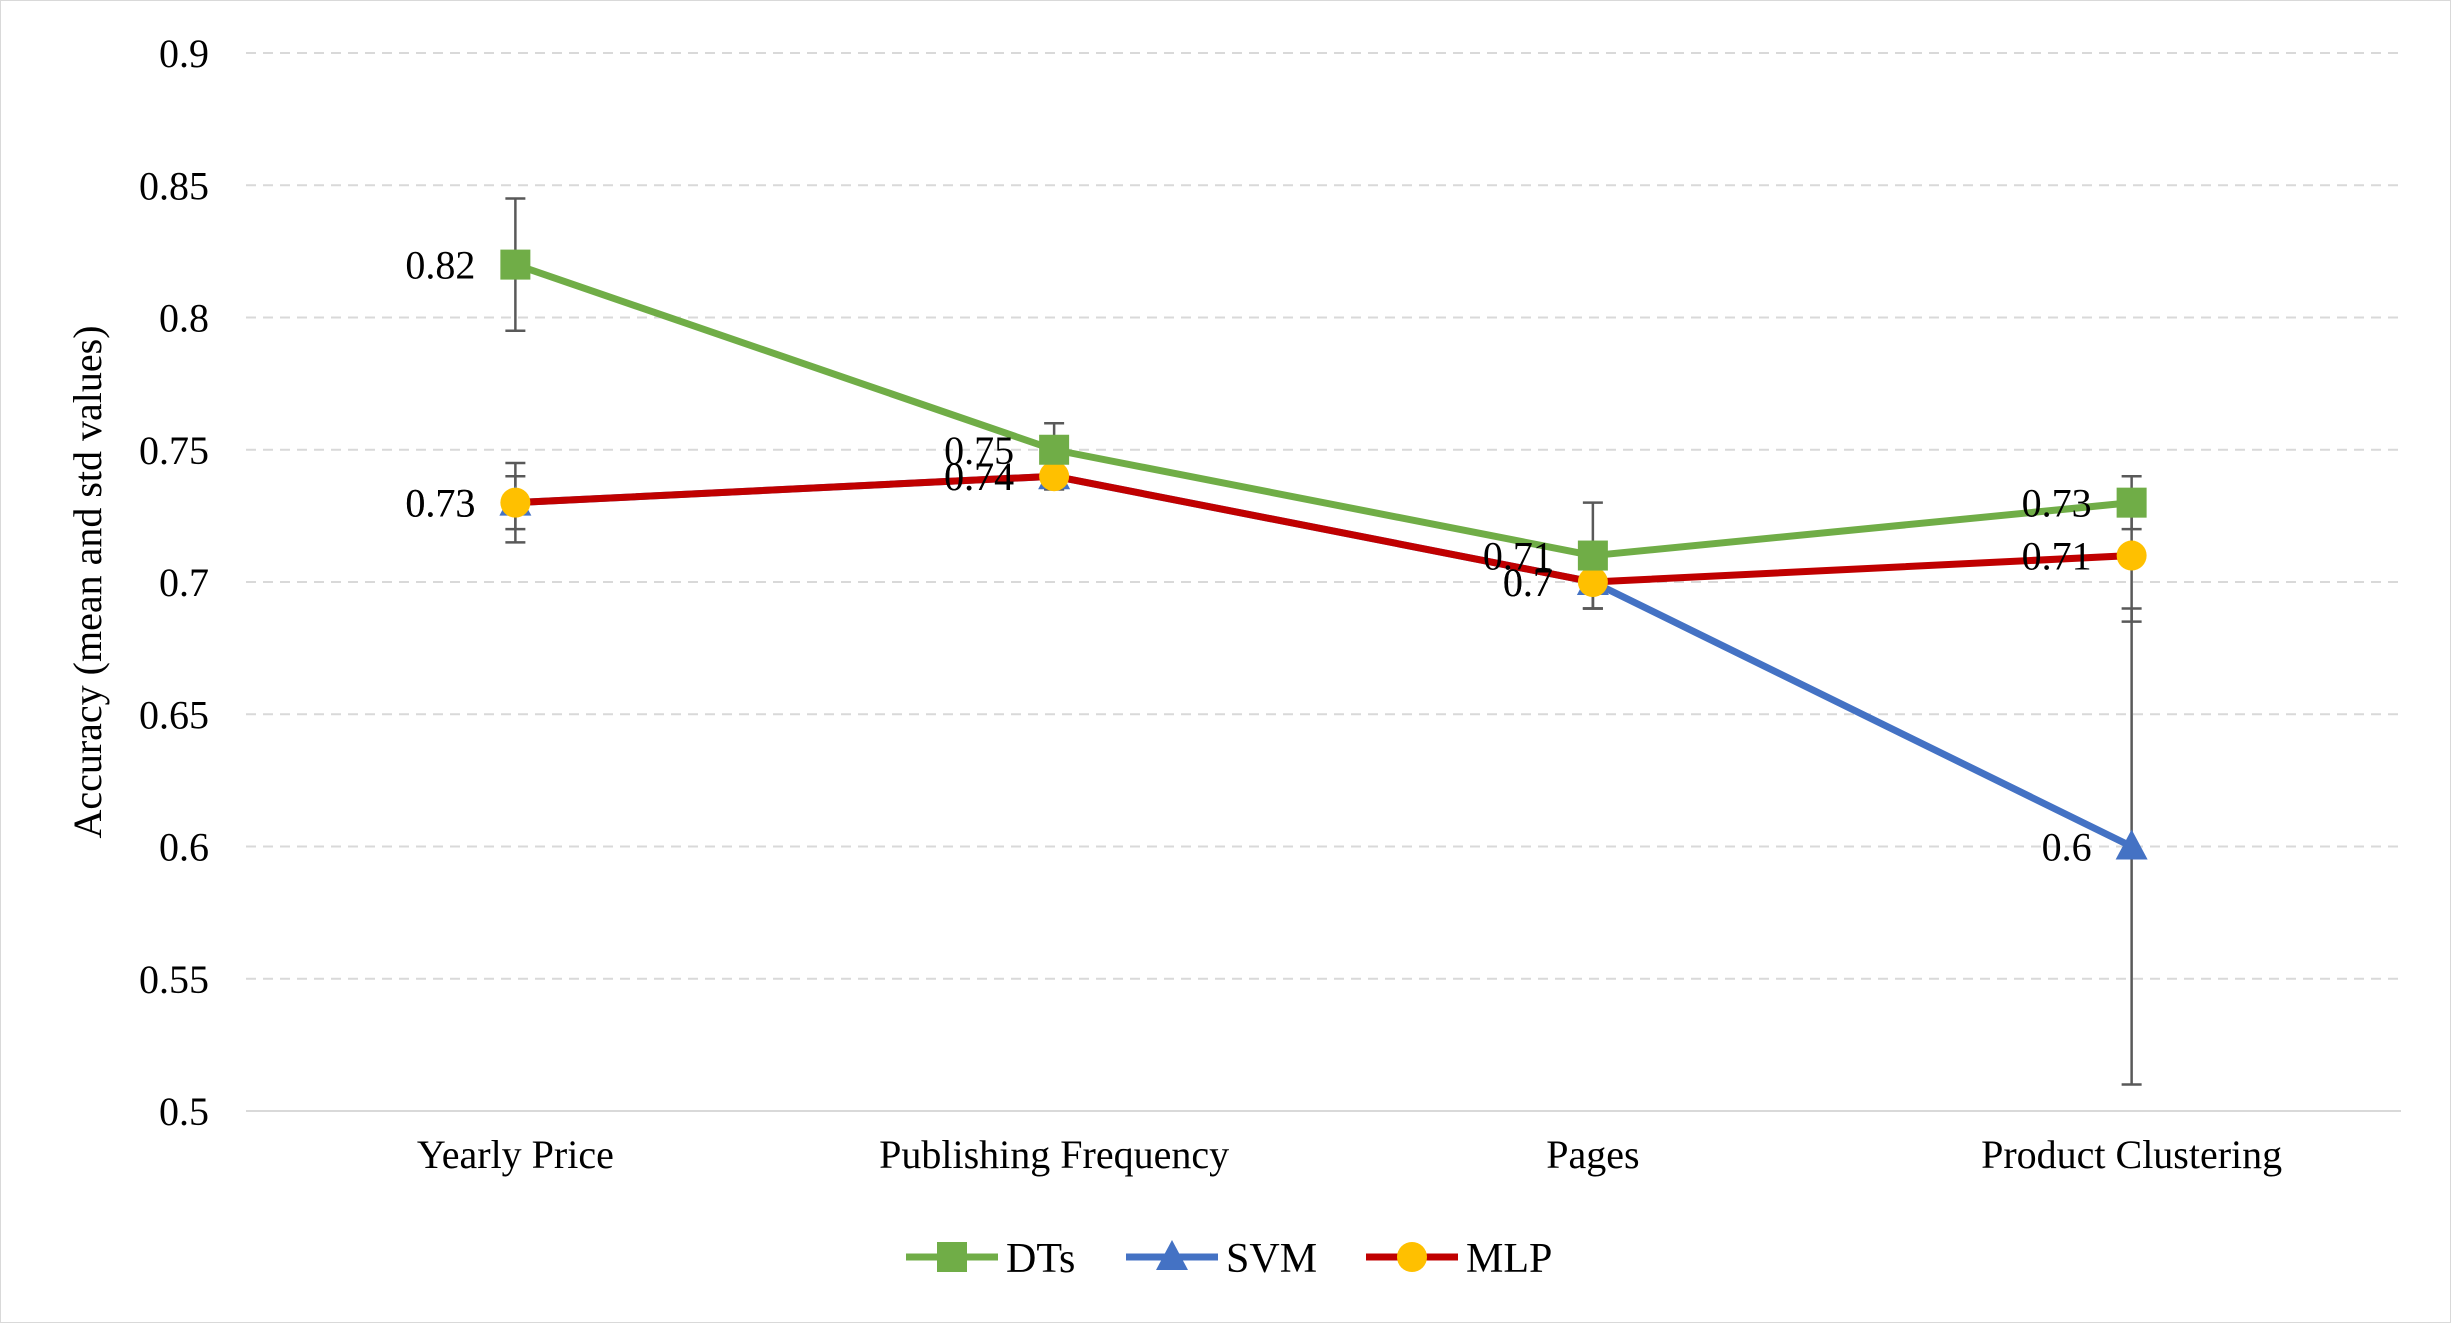 This screenshot has height=1325, width=2453. I want to click on y-tick-label: 0.7, so click(184, 582).